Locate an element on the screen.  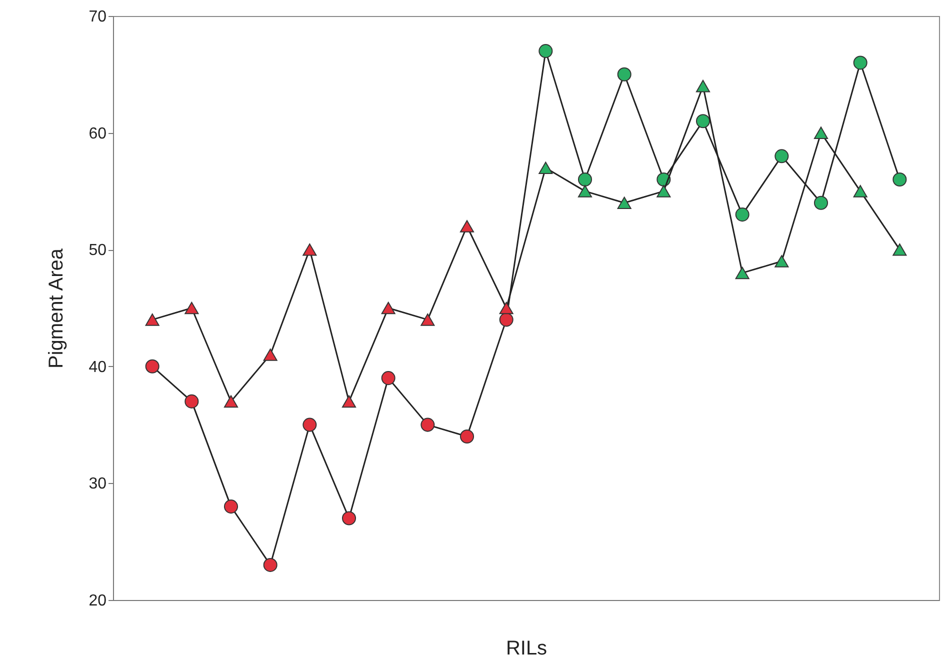
y-tick-label: 20 is located at coordinates (97, 601).